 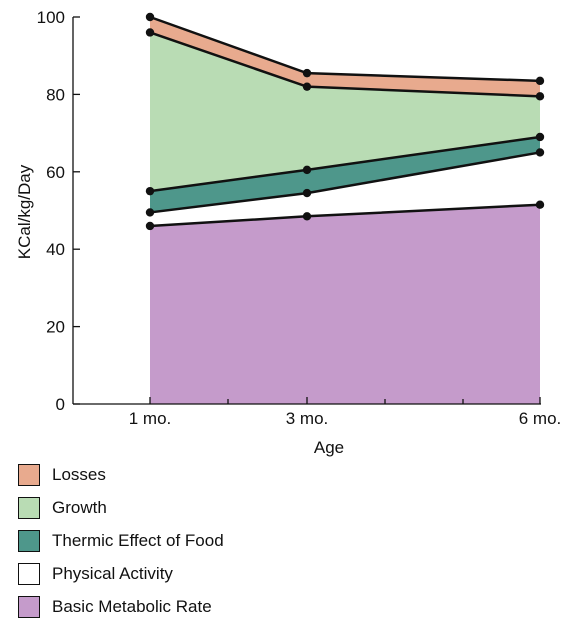 I want to click on area-losses, so click(x=345, y=57).